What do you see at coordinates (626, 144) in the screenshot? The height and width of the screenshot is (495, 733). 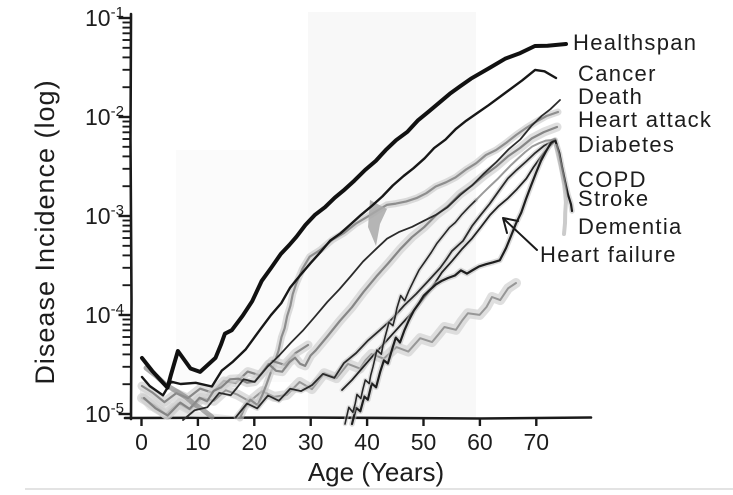 I see `svg-text: Diabetes` at bounding box center [626, 144].